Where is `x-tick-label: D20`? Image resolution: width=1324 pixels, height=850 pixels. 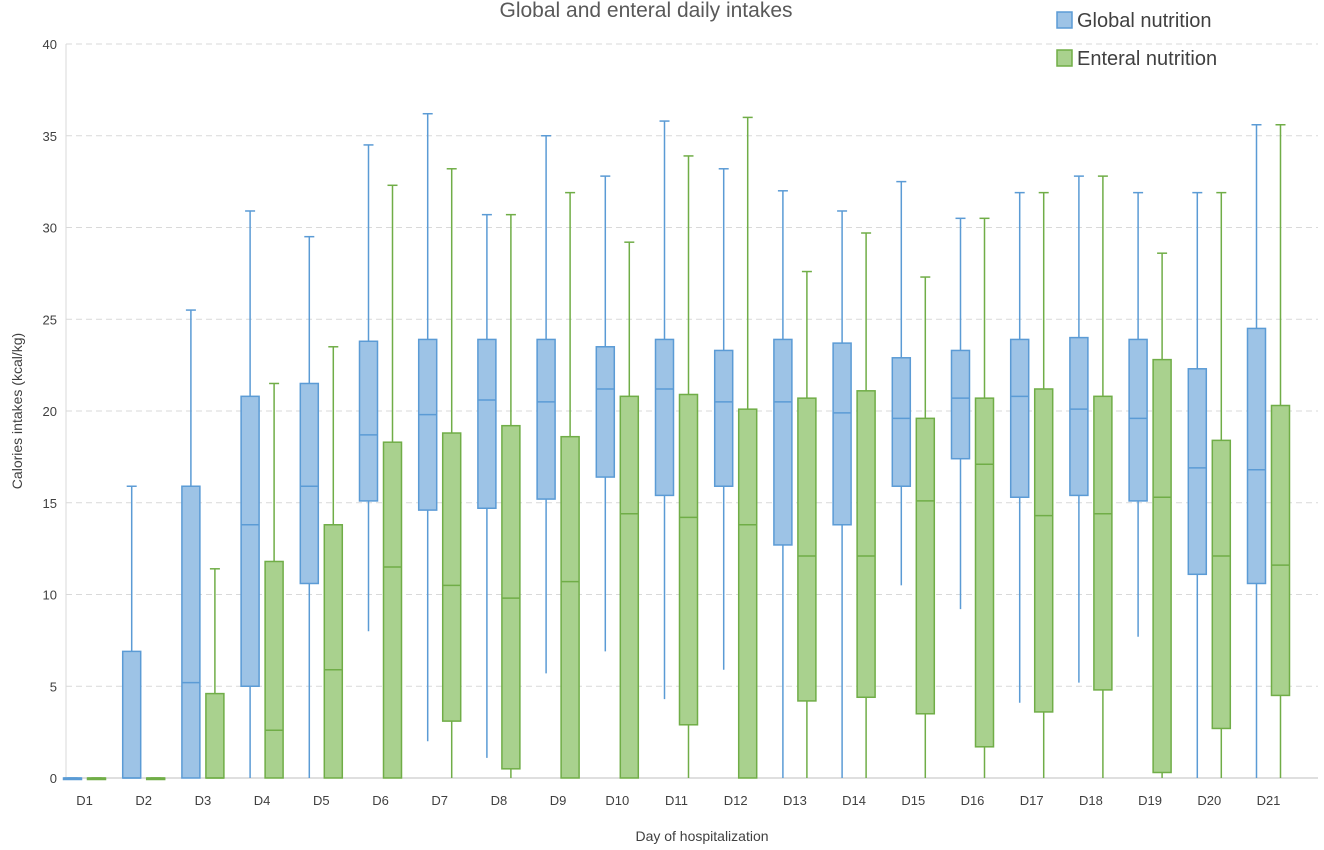
x-tick-label: D20 is located at coordinates (1209, 800).